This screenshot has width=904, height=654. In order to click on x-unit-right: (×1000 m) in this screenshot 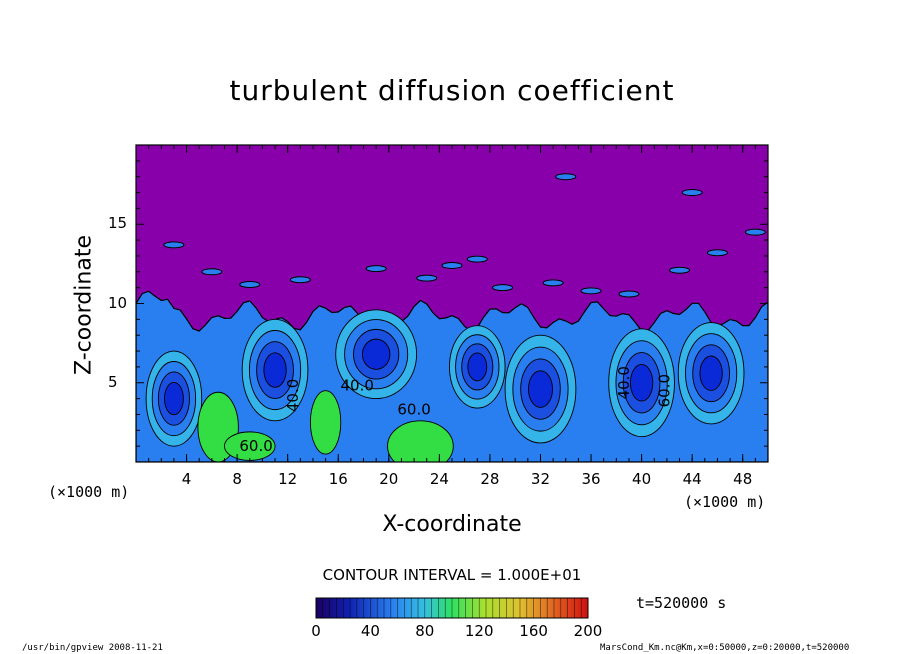, I will do `click(725, 502)`.